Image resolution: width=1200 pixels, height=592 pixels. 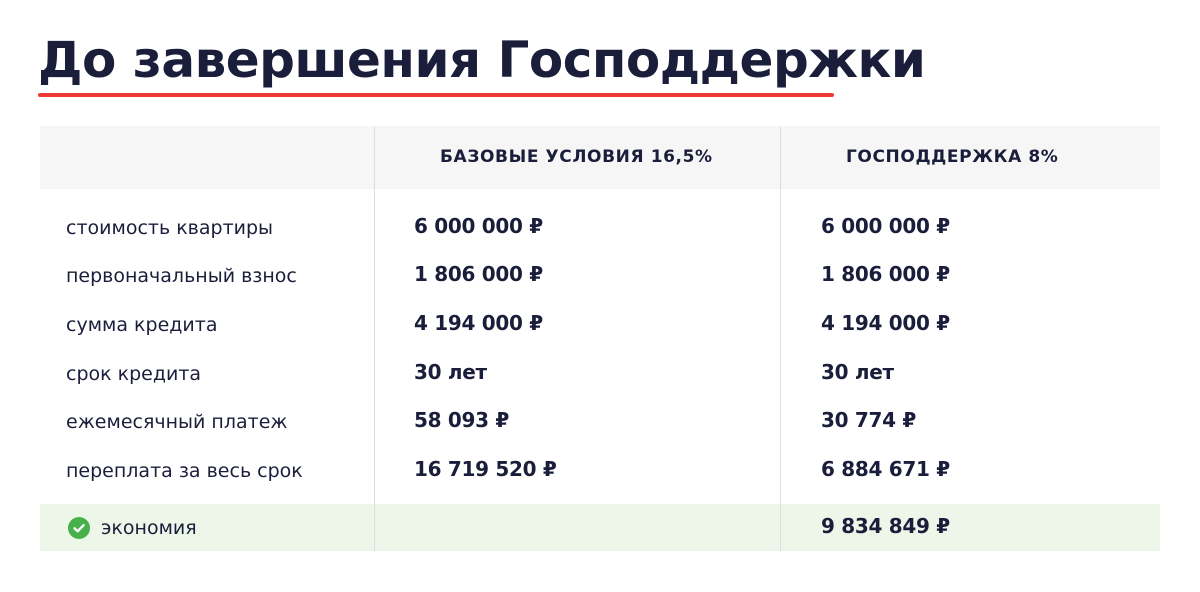 I want to click on support-value: 30 лет, so click(x=857, y=372).